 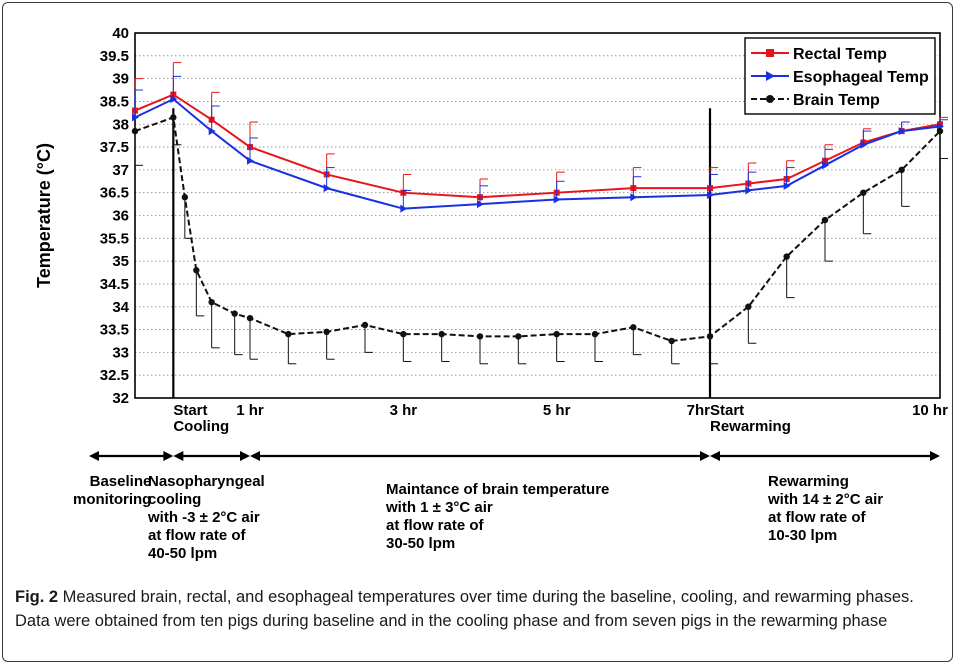 I want to click on y-tick-label: 38.5, so click(x=114, y=101).